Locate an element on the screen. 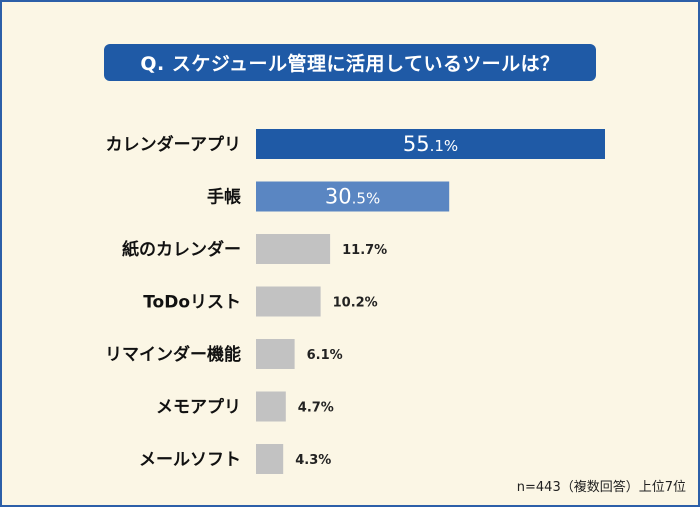 This screenshot has height=507, width=700. value-label: 10.2% is located at coordinates (355, 303).